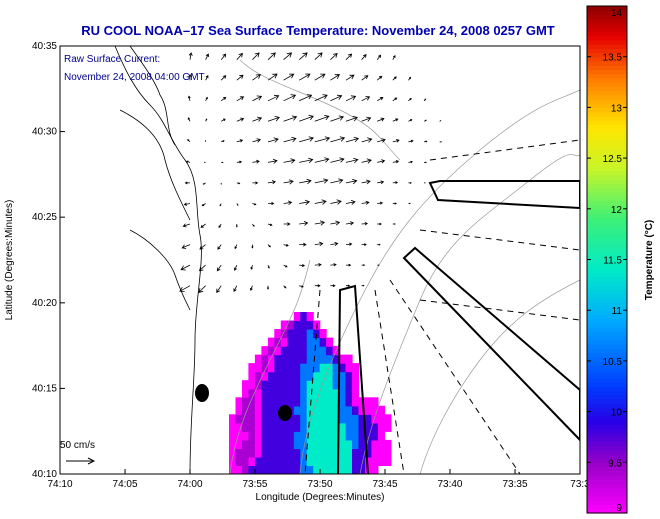 The height and width of the screenshot is (519, 660). Describe the element at coordinates (125, 484) in the screenshot. I see `x-tick-label: 74:05` at that location.